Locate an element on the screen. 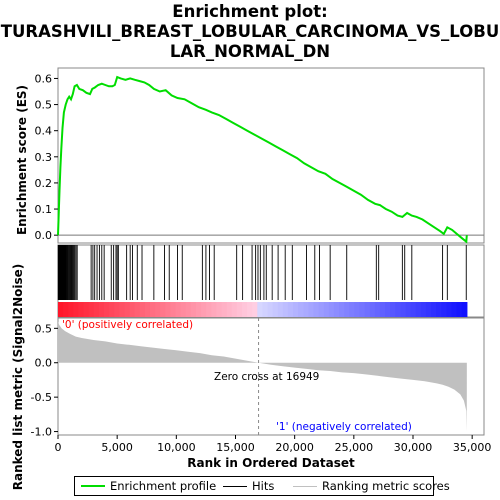  legend-item-metric: Ranking metric scores is located at coordinates (371, 486).